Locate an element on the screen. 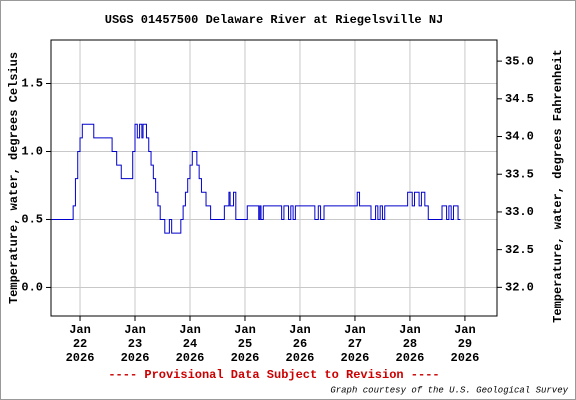 The width and height of the screenshot is (576, 400). y2-tick-label: 34.0 is located at coordinates (519, 137).